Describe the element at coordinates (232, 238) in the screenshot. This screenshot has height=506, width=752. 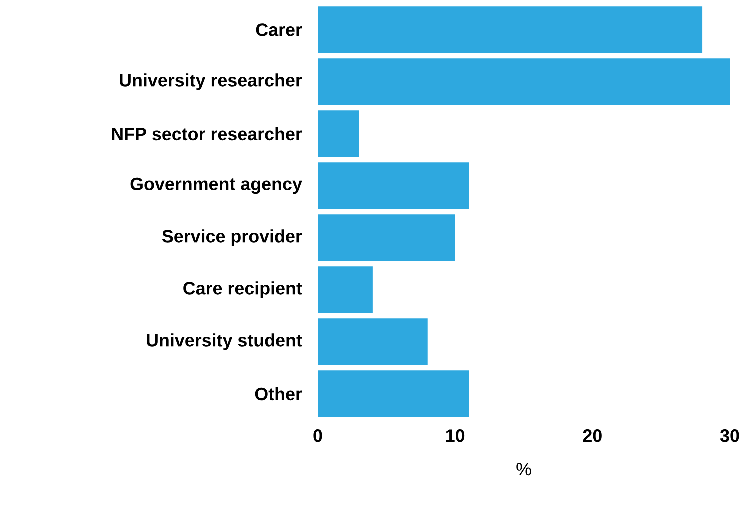
I see `y-tick-label: Service provider` at that location.